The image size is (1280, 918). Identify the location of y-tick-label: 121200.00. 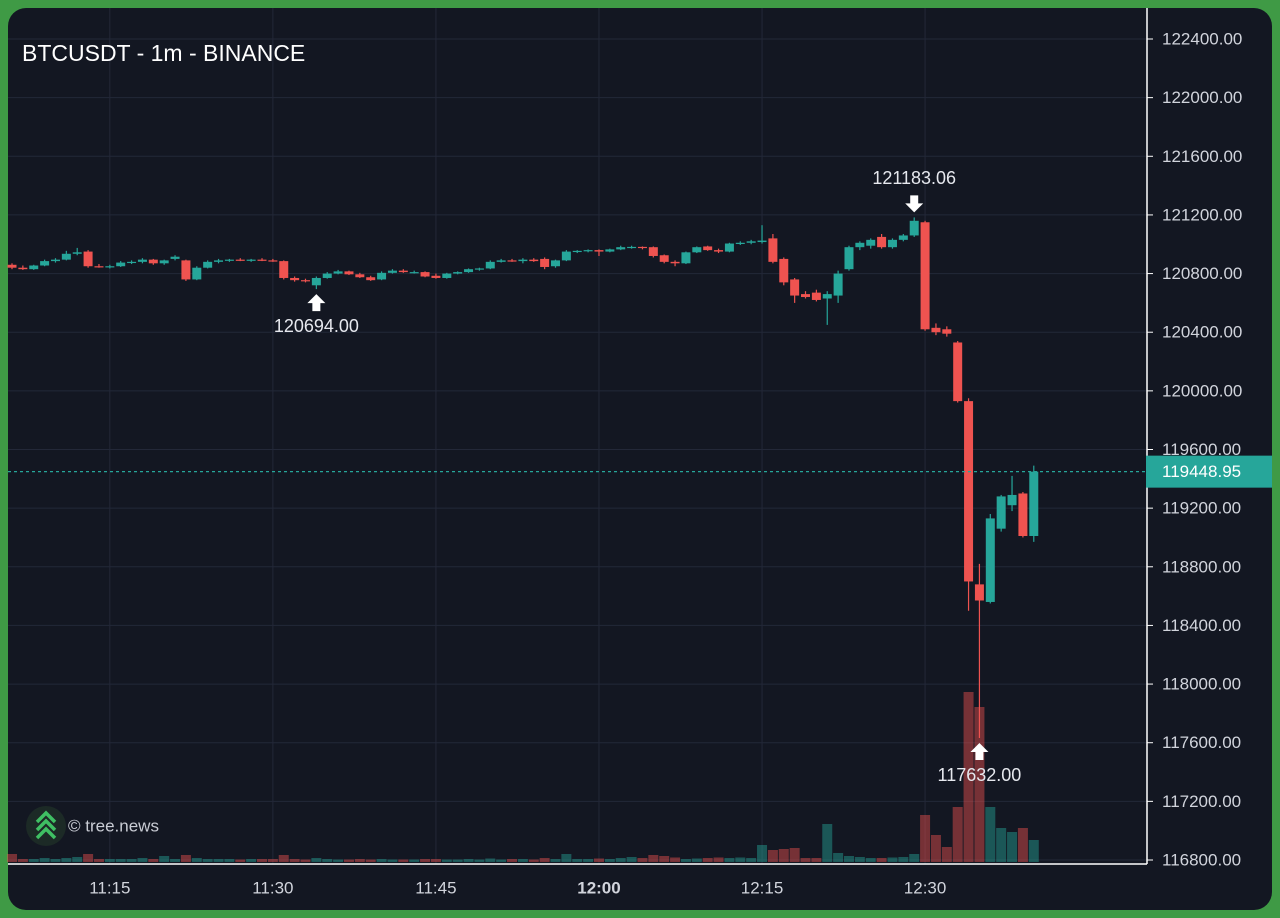
(1202, 214).